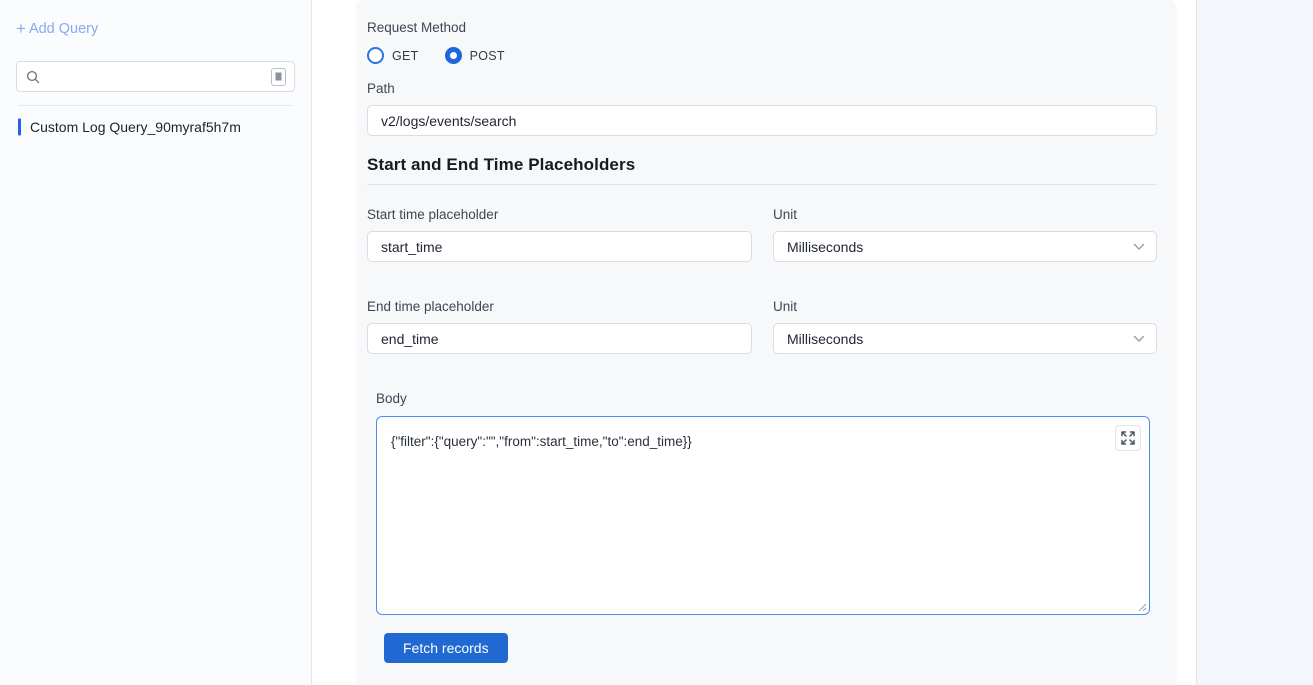  What do you see at coordinates (430, 306) in the screenshot?
I see `end-time-label: End time placeholder` at bounding box center [430, 306].